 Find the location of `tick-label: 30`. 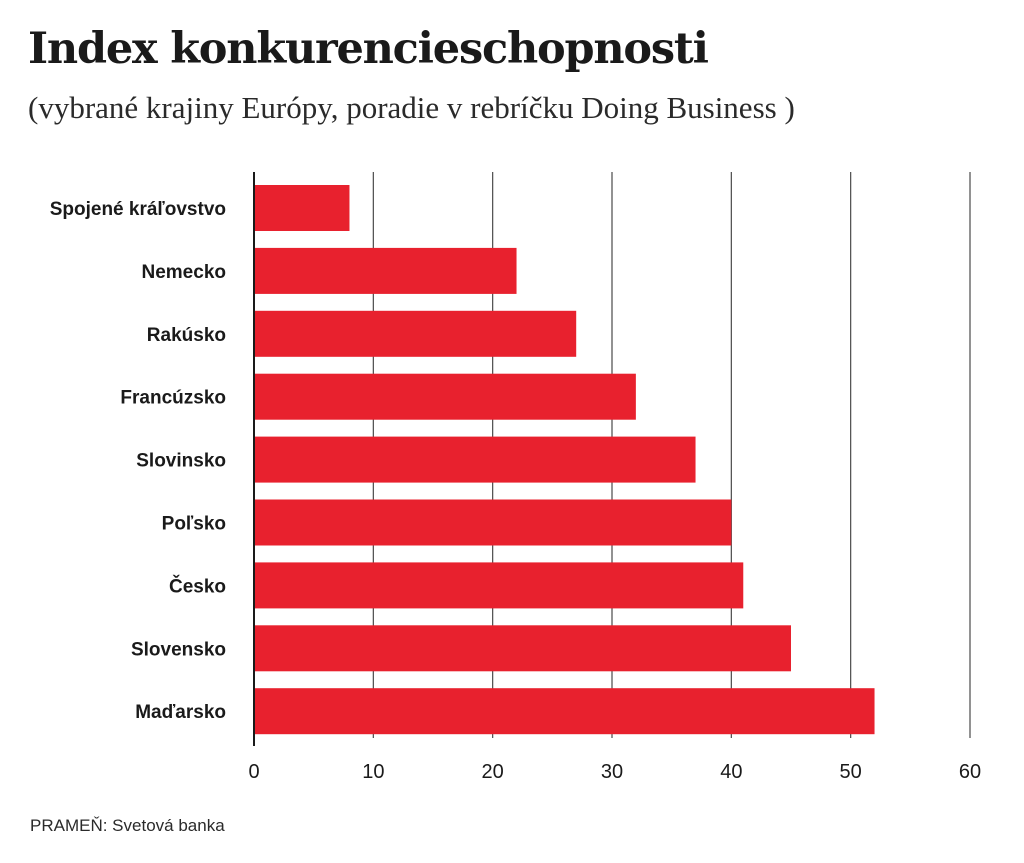

tick-label: 30 is located at coordinates (612, 772).